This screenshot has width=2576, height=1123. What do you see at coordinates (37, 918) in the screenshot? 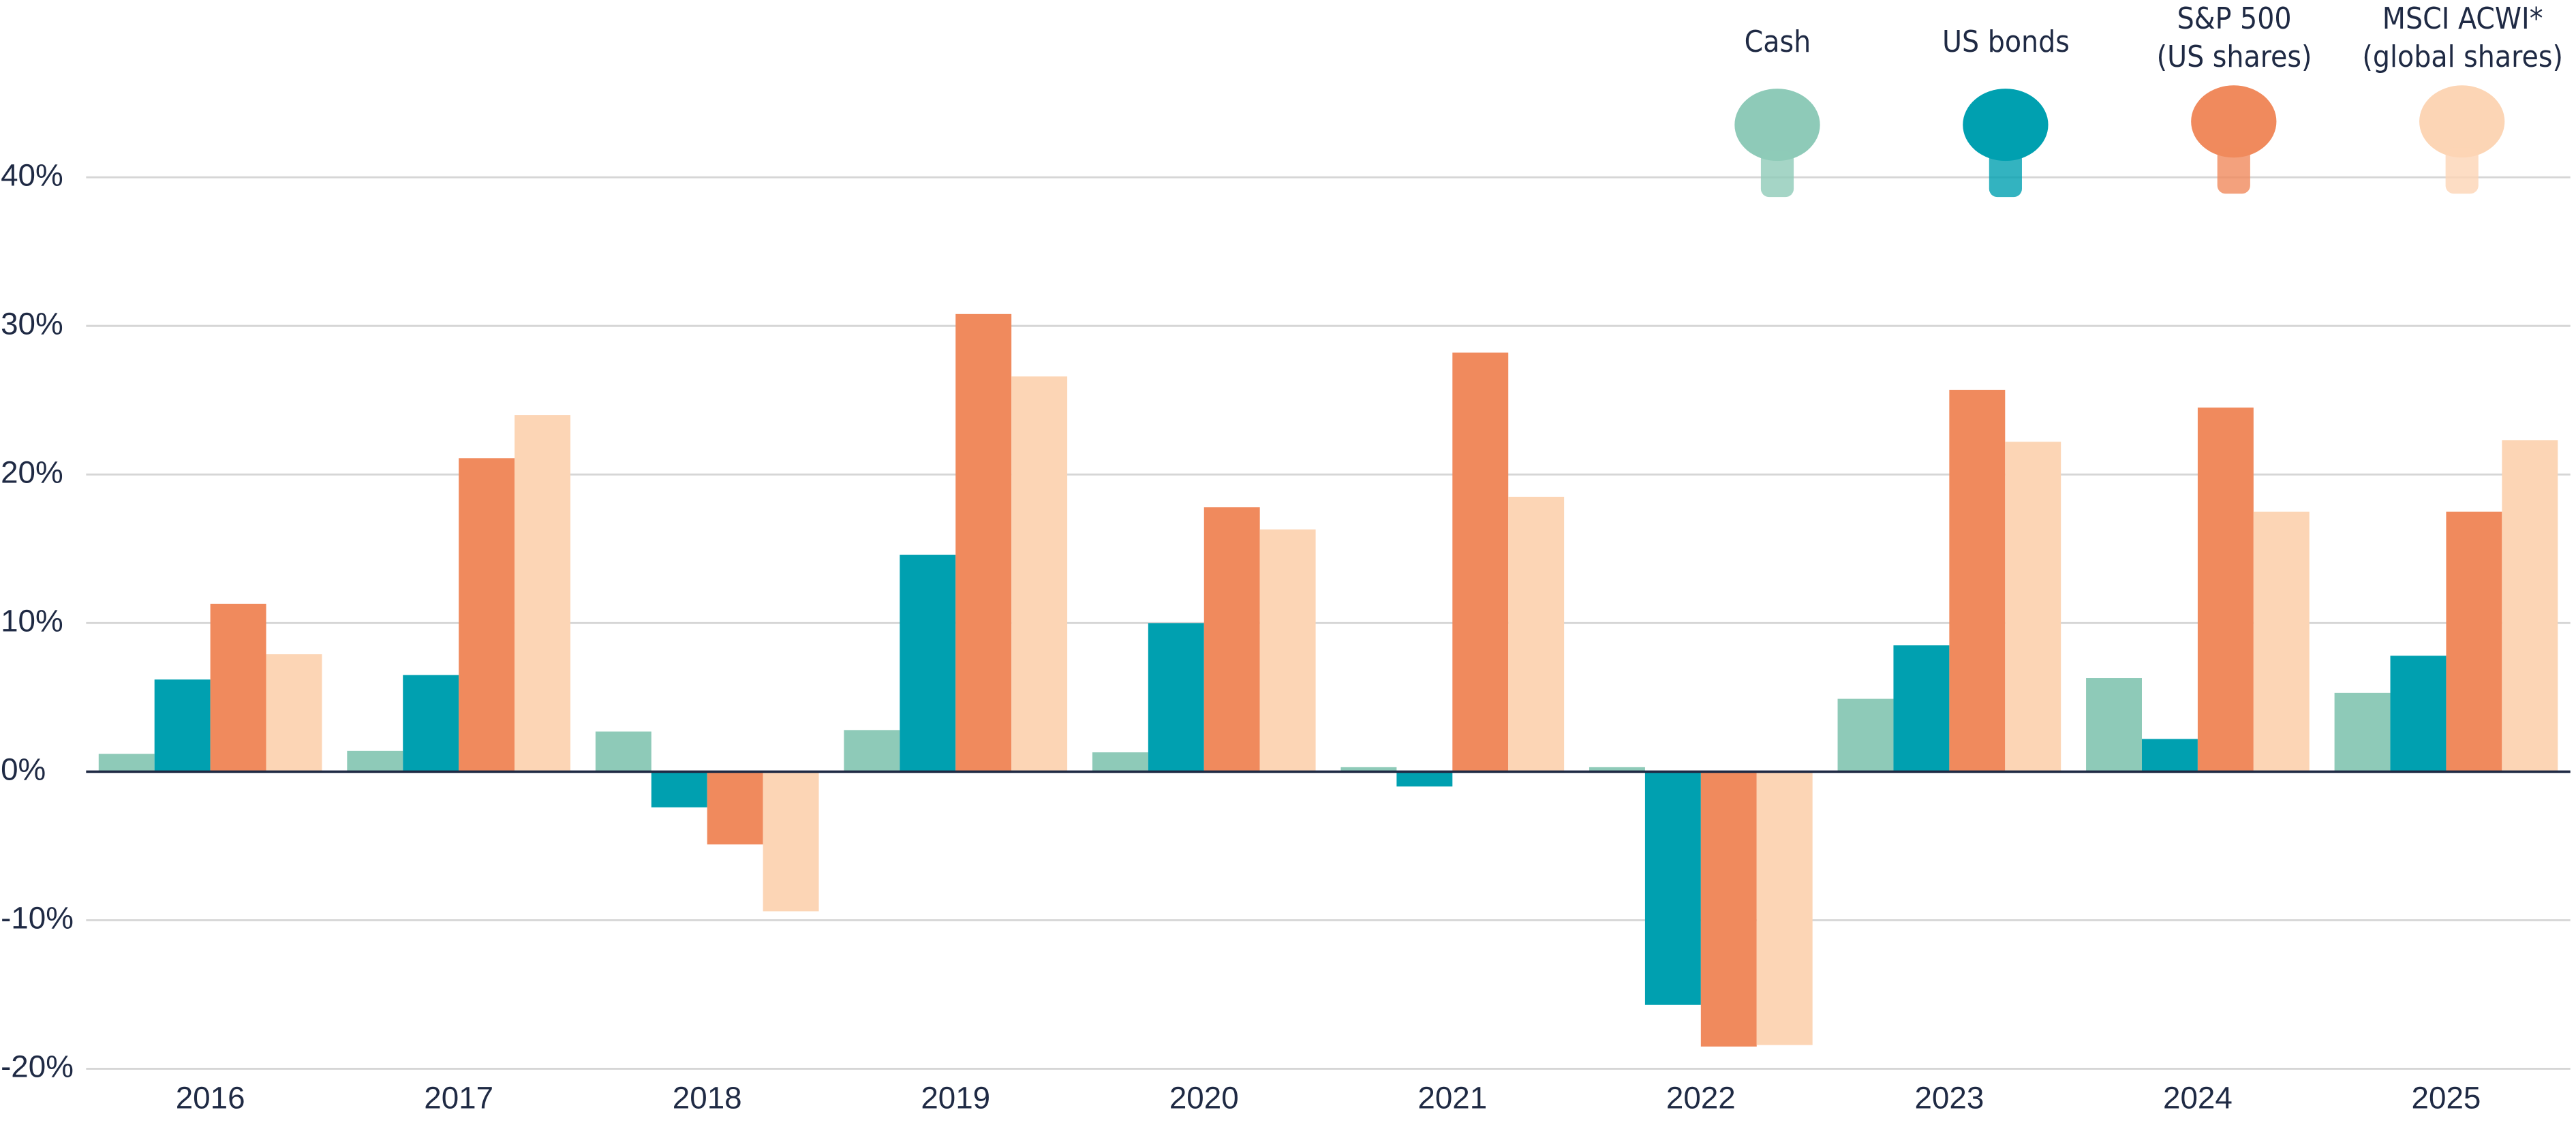
I see `y-tick-label: -10%` at bounding box center [37, 918].